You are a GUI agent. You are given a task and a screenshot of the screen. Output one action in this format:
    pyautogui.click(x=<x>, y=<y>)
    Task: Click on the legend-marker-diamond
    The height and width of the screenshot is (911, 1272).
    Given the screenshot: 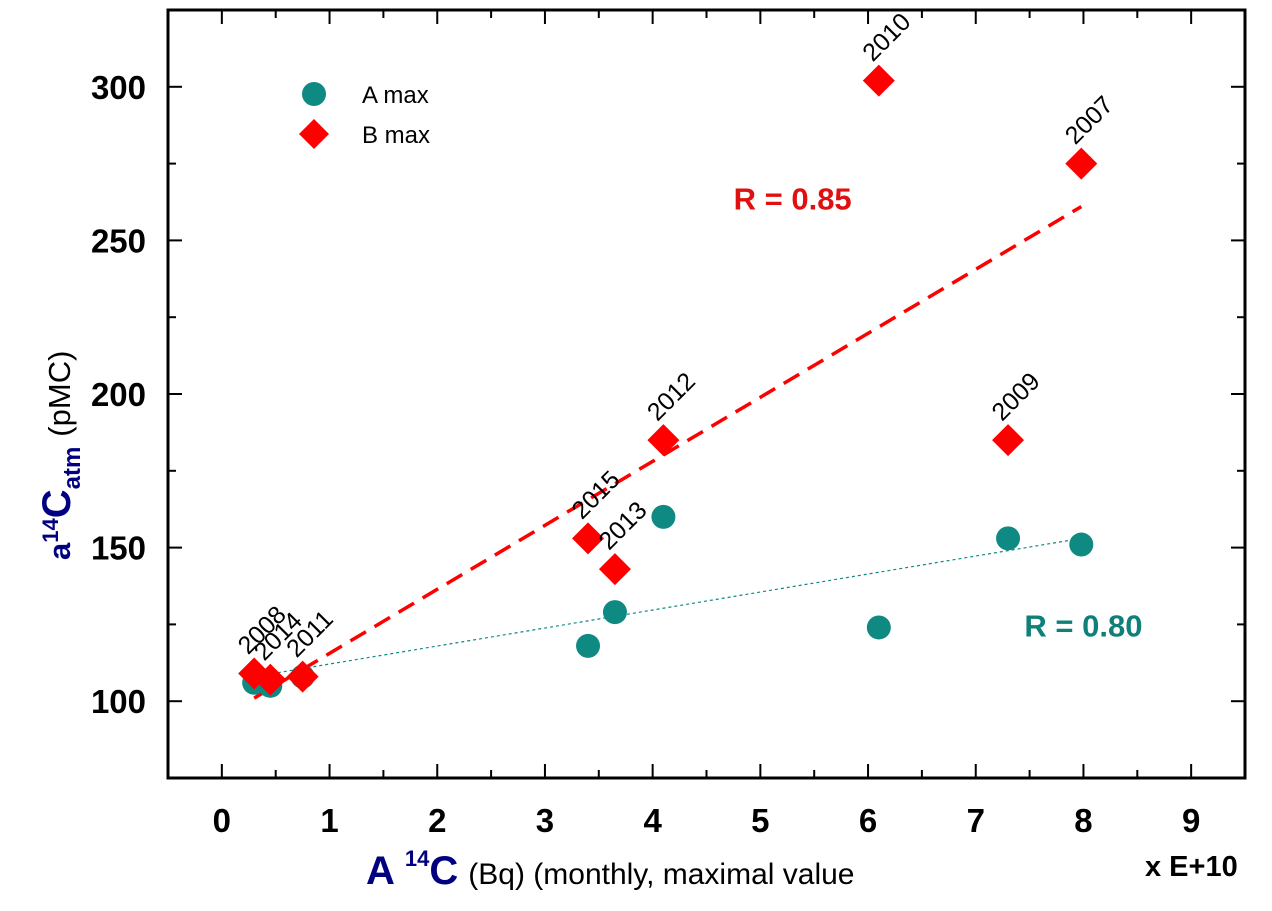 What is the action you would take?
    pyautogui.click(x=314, y=134)
    